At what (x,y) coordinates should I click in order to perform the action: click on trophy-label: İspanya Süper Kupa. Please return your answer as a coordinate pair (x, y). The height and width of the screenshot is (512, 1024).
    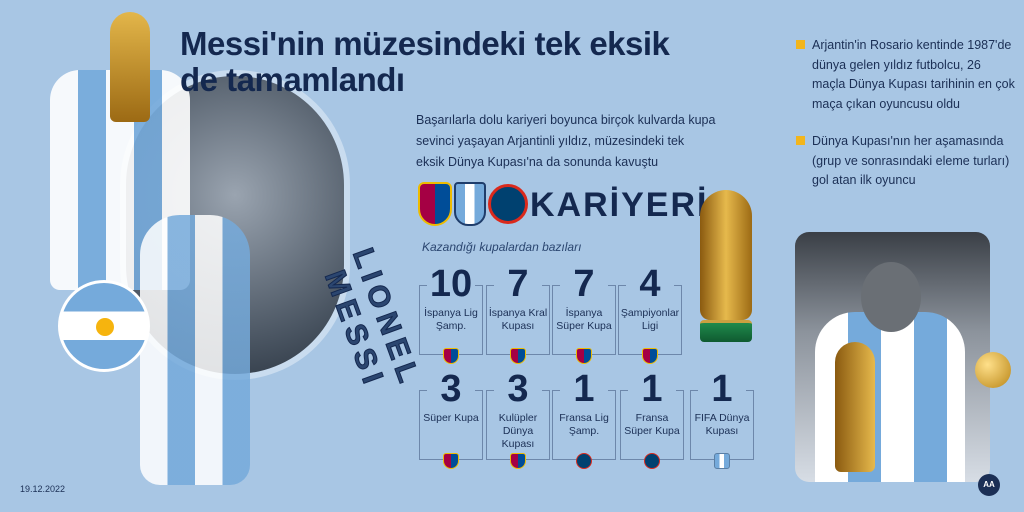
    Looking at the image, I should click on (584, 319).